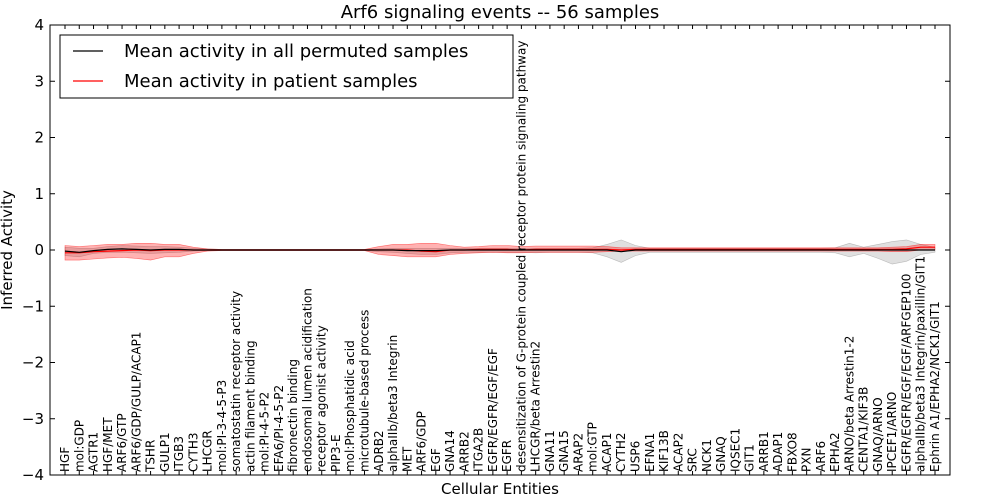 The width and height of the screenshot is (1000, 500). I want to click on y-tick-label: −3, so click(33, 419).